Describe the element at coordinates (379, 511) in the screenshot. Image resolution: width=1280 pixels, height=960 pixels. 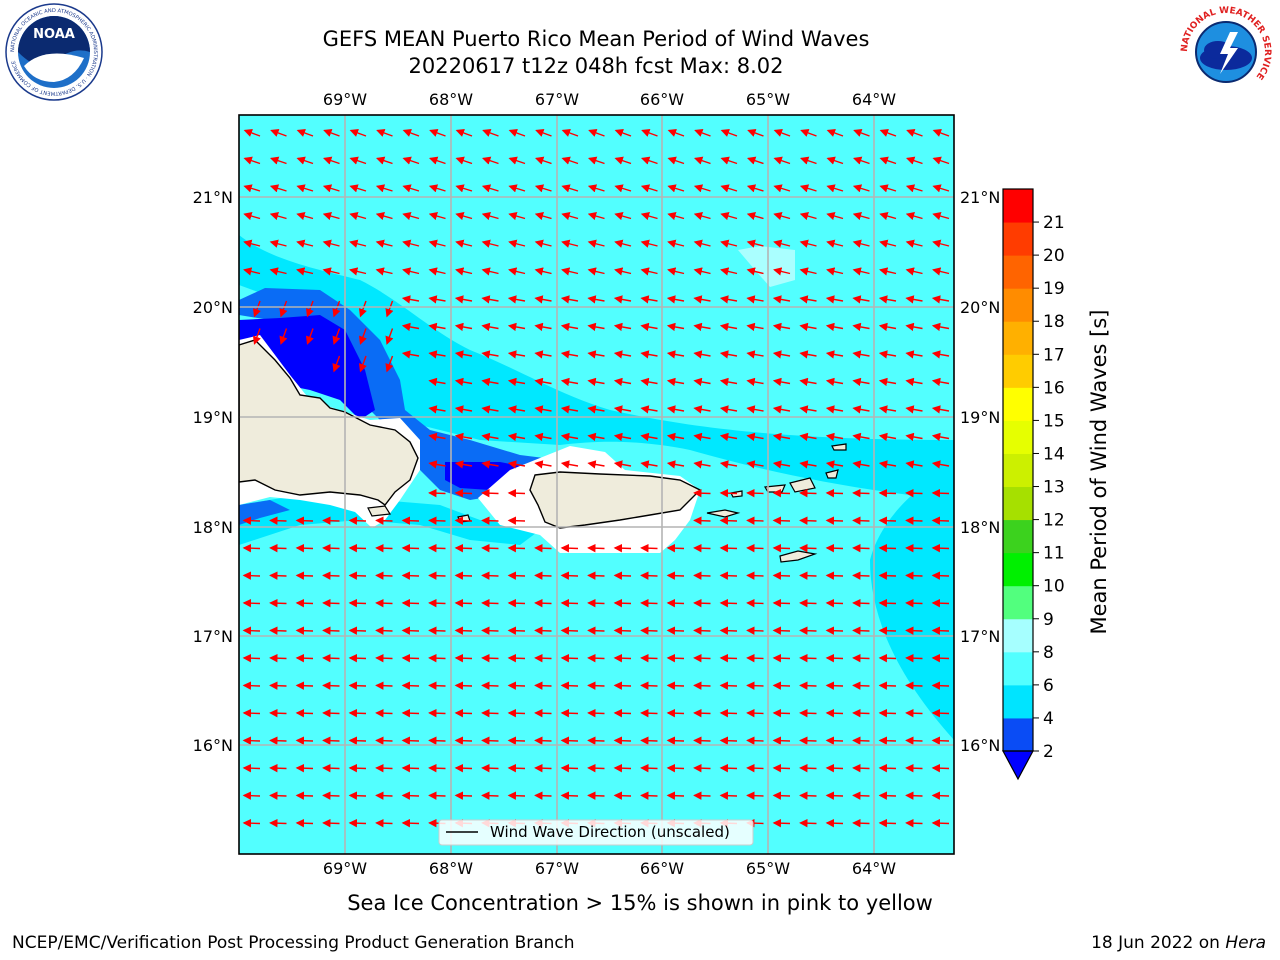
I see `land-saona-island` at that location.